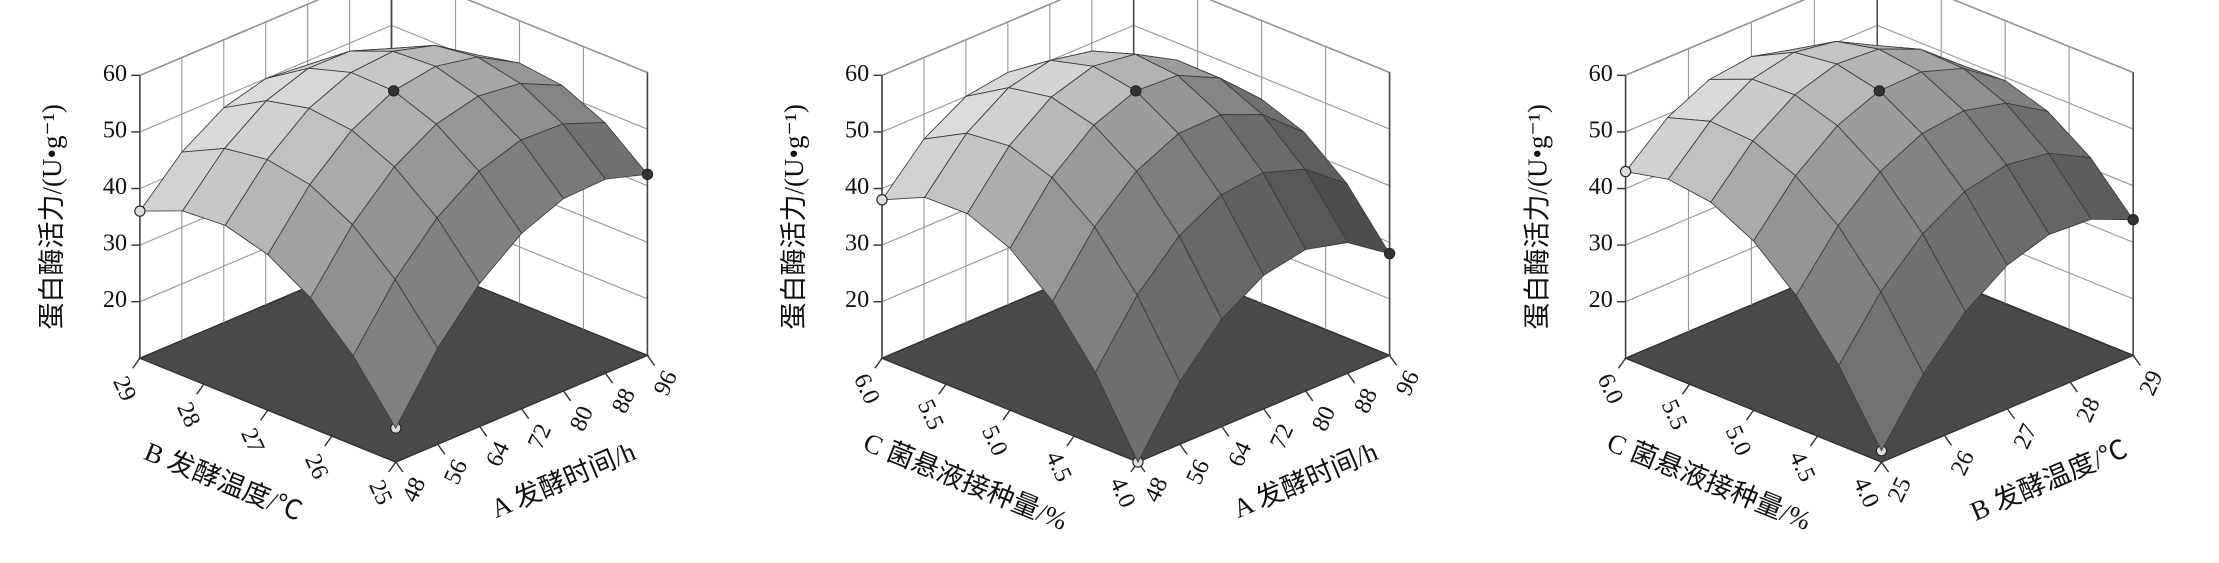 This screenshot has height=563, width=2219. I want to click on x-tick-label: 27, so click(2025, 436).